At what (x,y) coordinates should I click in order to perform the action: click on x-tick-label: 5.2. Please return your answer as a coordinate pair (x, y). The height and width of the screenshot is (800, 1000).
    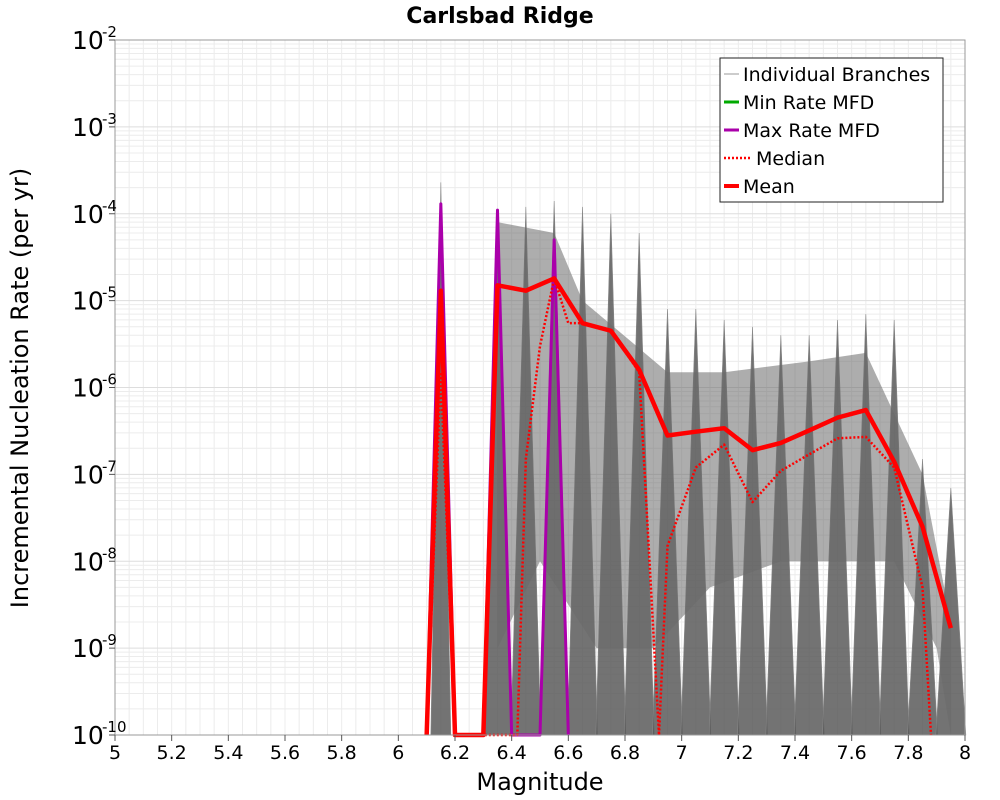
    Looking at the image, I should click on (172, 753).